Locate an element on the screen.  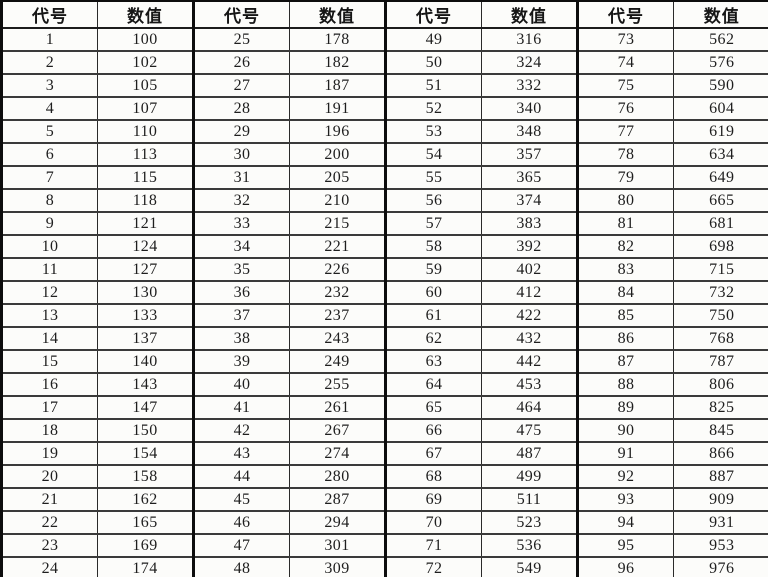
cell-value: 221 is located at coordinates (337, 246).